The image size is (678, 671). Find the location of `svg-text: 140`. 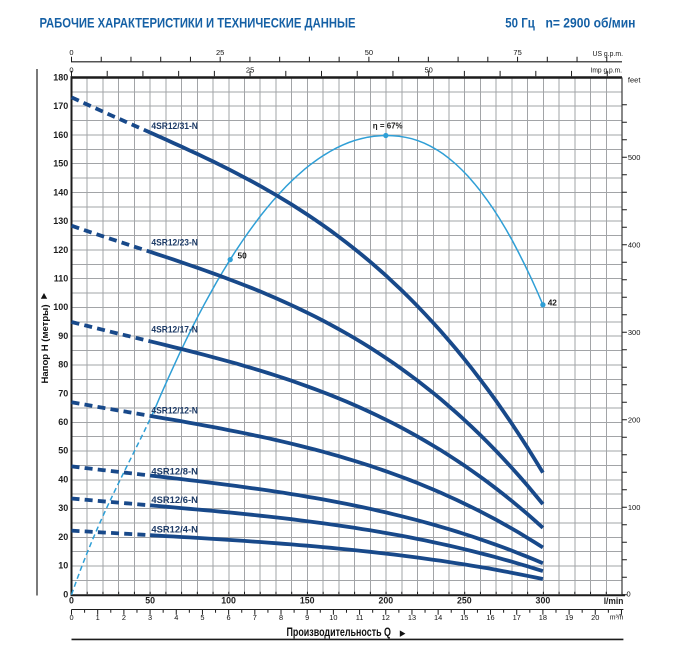

svg-text: 140 is located at coordinates (60, 192).